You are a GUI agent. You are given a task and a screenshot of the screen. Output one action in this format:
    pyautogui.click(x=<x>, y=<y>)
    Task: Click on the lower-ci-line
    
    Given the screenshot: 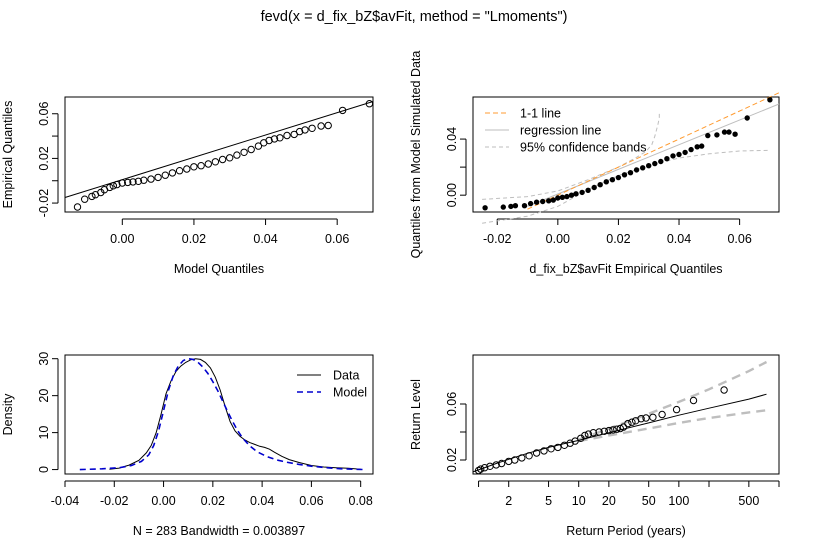 What is the action you would take?
    pyautogui.click(x=672, y=426)
    